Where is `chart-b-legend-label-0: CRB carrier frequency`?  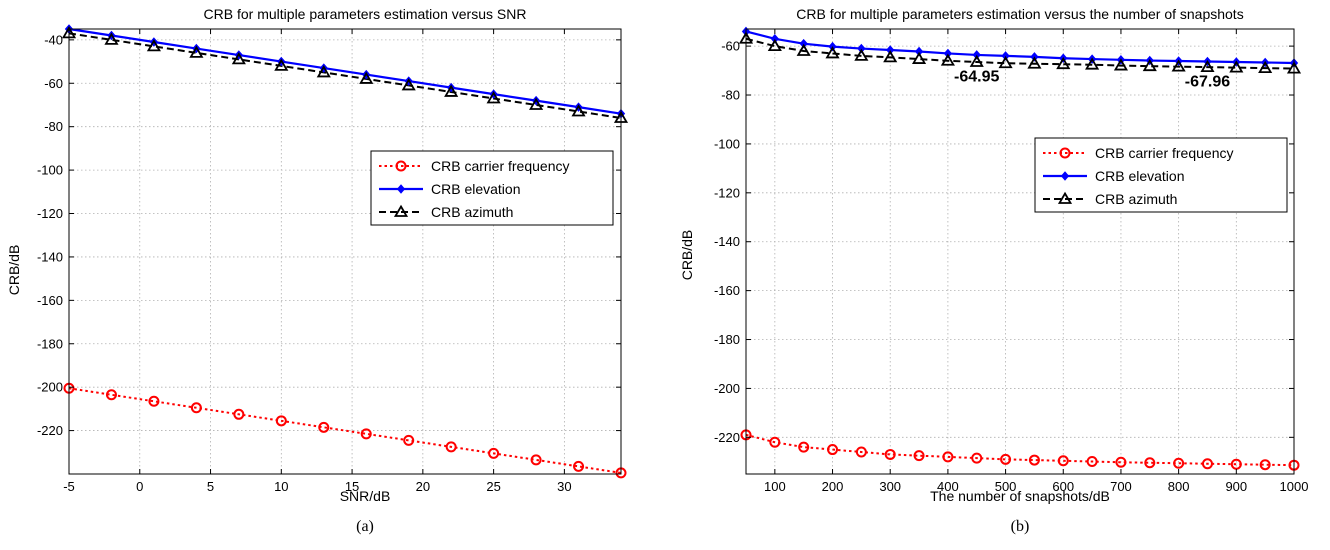 chart-b-legend-label-0: CRB carrier frequency is located at coordinates (1164, 153).